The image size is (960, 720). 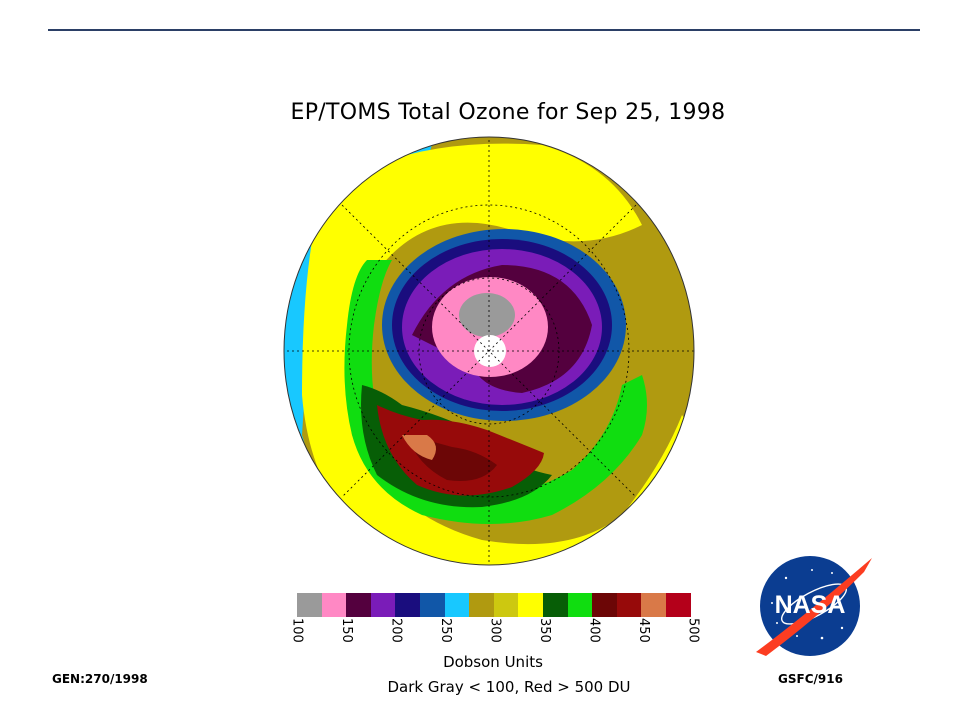 I want to click on units-label: Dobson Units, so click(x=493, y=662).